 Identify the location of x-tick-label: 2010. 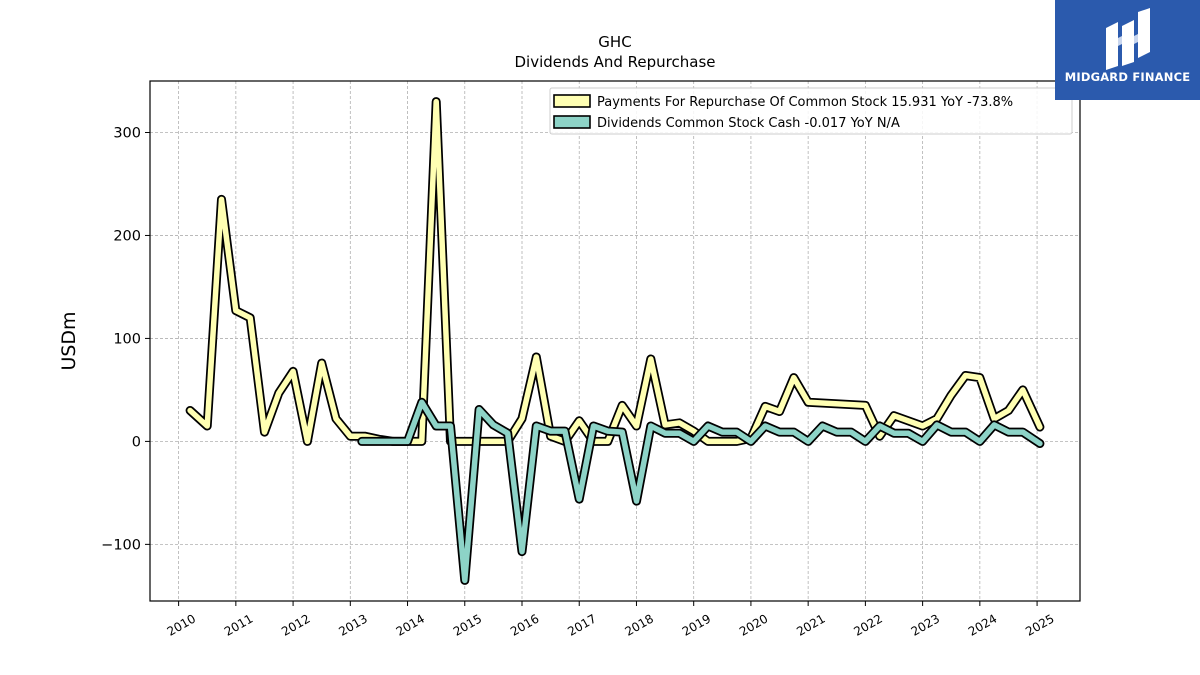
(181, 624).